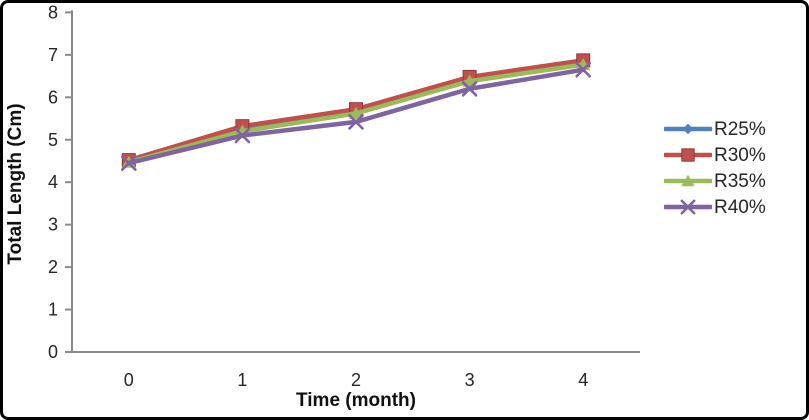 The image size is (809, 420). I want to click on y-tick-label: 0, so click(53, 352).